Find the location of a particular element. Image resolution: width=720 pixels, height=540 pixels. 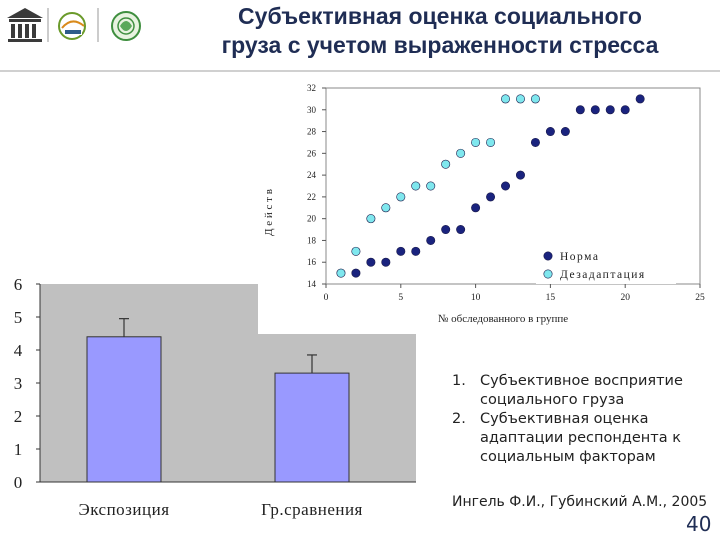

y-tick-label: 28 is located at coordinates (312, 132).